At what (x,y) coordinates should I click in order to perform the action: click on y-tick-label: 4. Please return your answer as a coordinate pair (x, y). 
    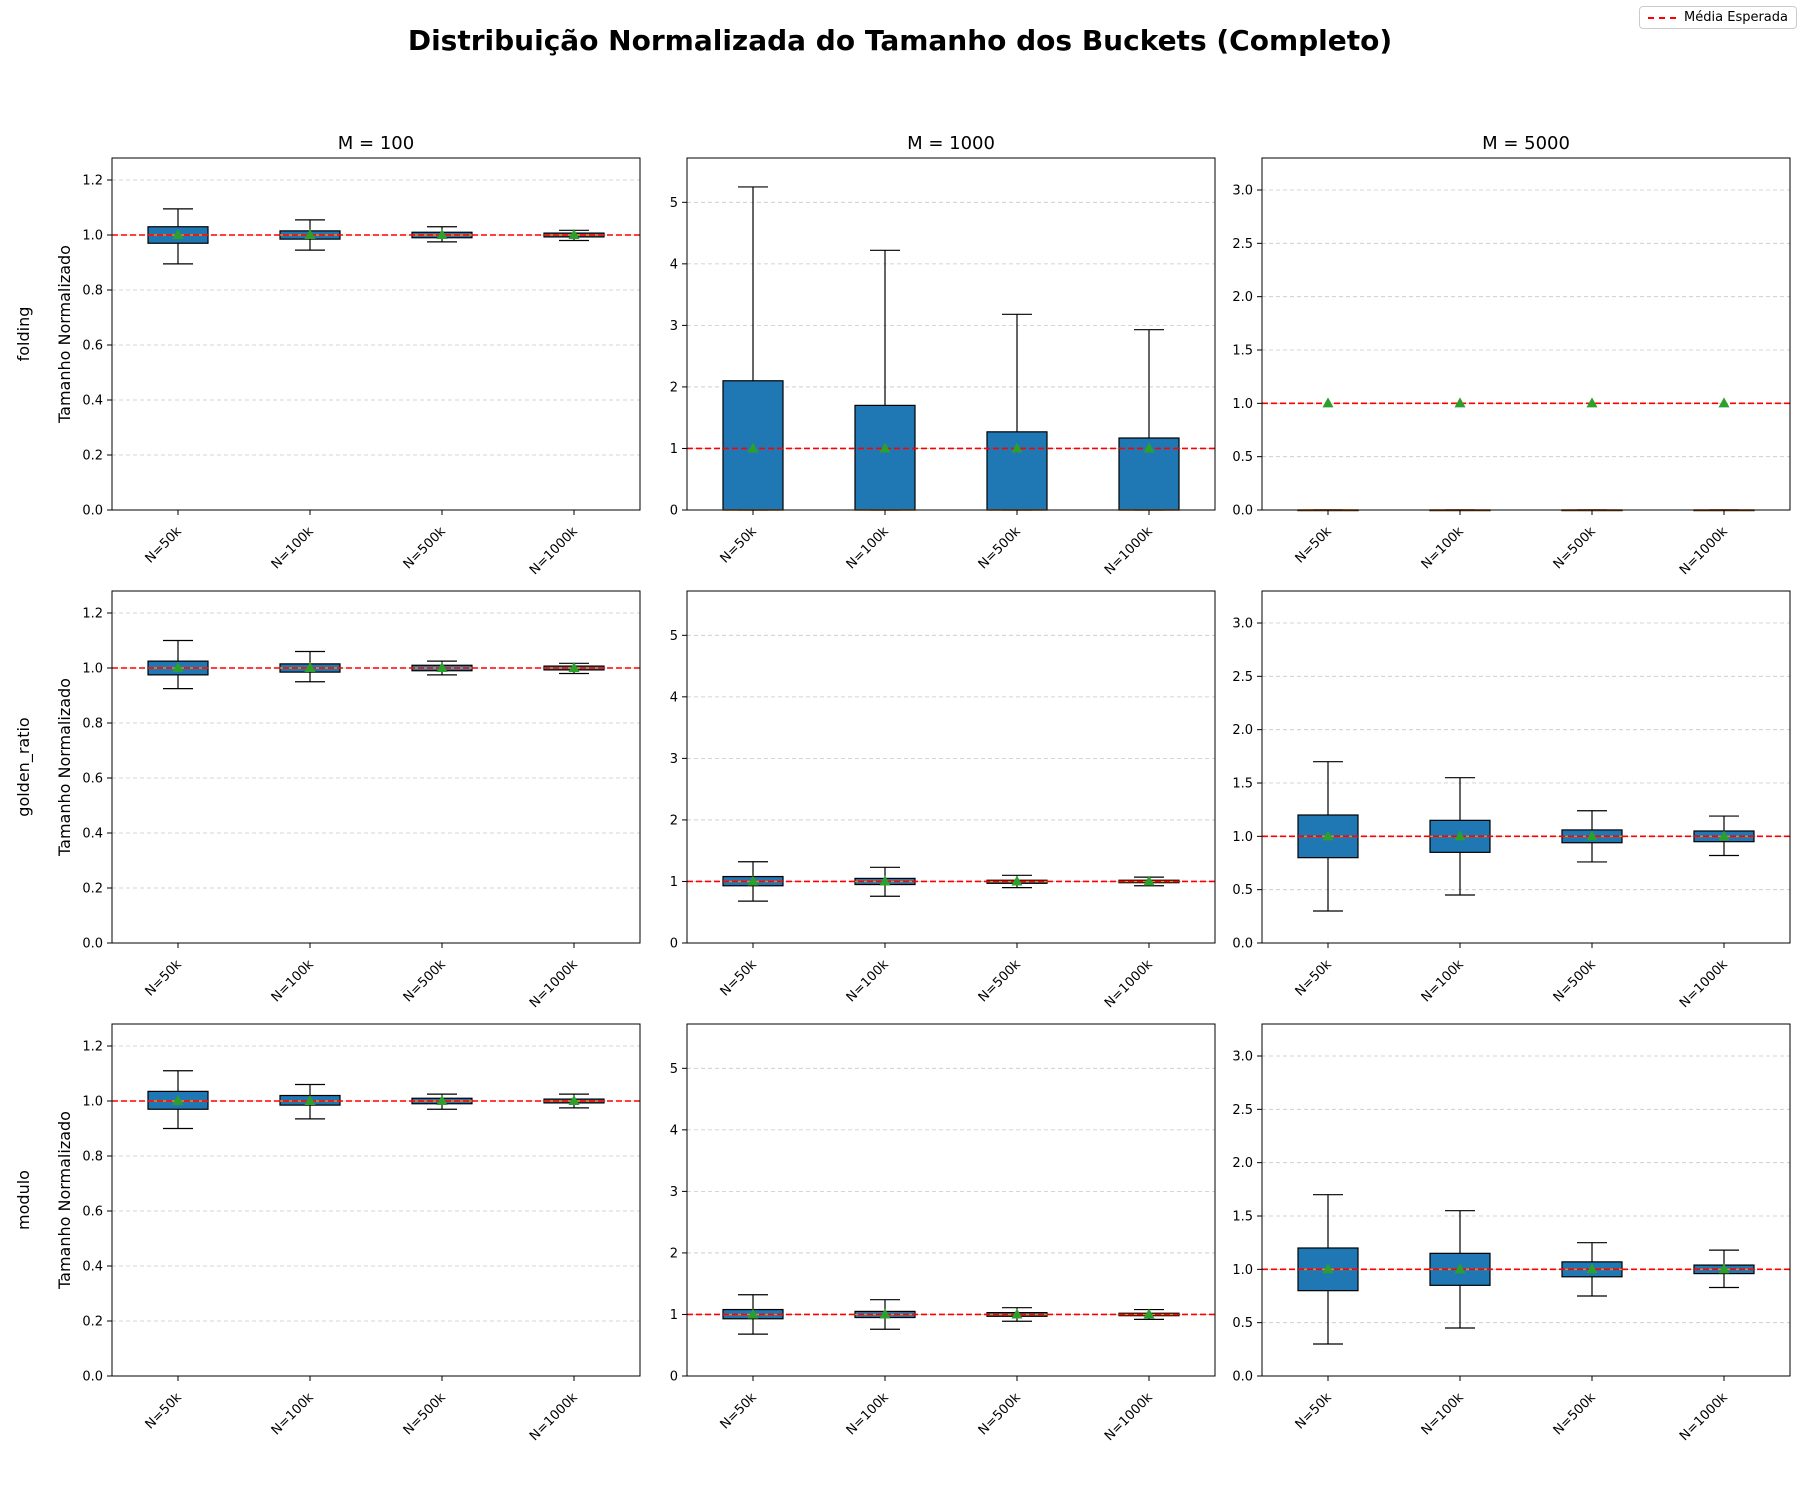
    Looking at the image, I should click on (674, 1130).